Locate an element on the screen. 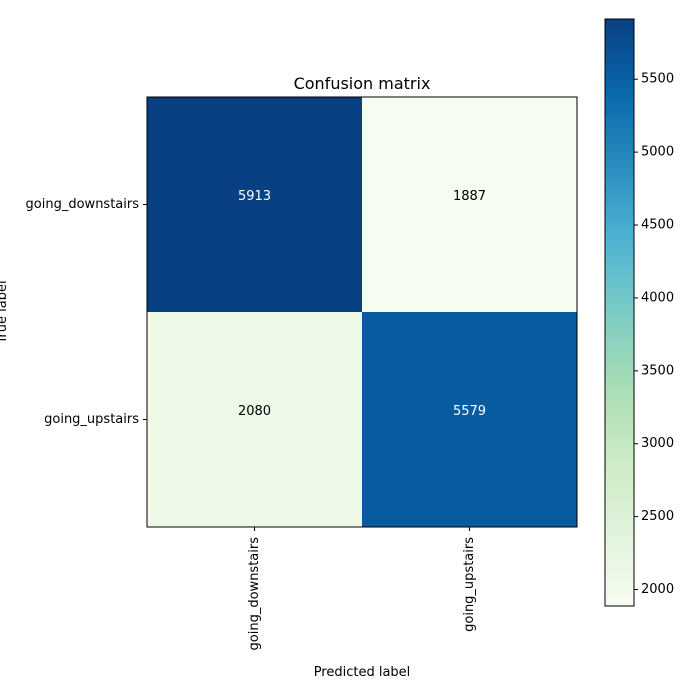  colorbar-tick-label: 3000 is located at coordinates (657, 443).